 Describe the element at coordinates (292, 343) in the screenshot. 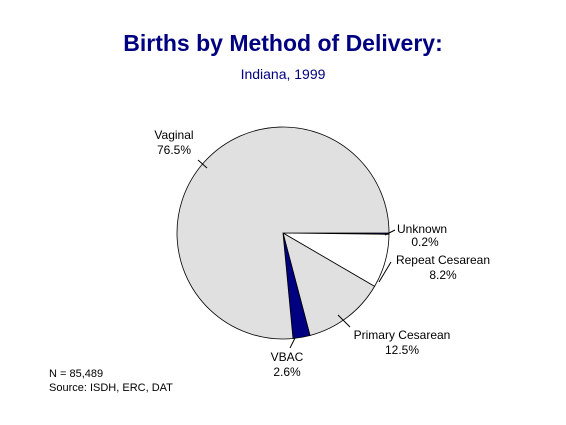

I see `leader-vbac` at that location.